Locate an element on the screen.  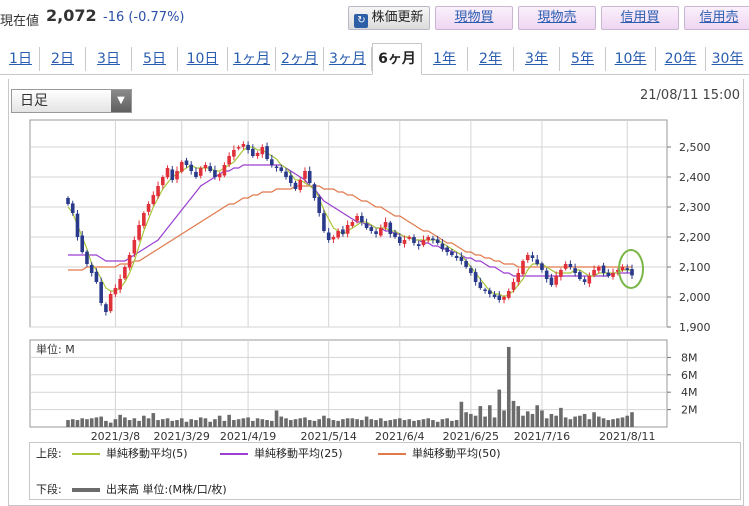
tab-7: 3ヶ月 is located at coordinates (348, 59).